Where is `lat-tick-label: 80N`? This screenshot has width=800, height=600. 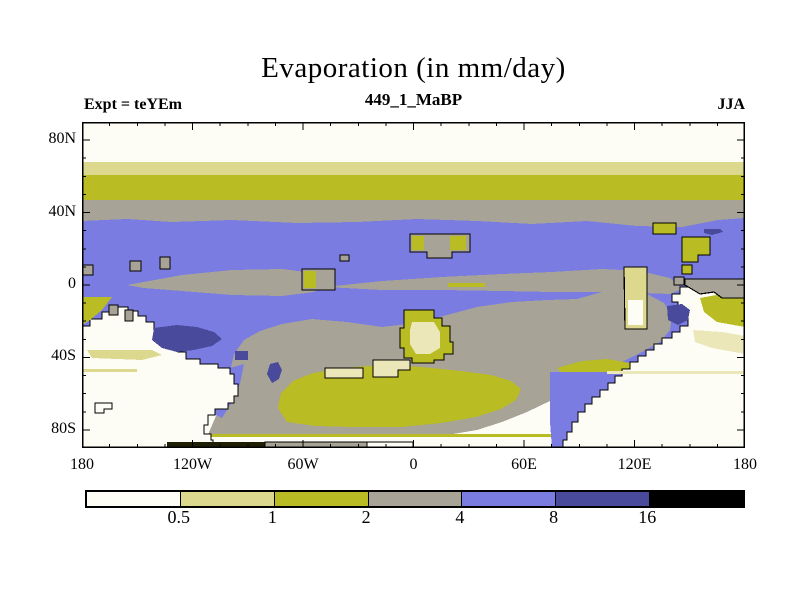
lat-tick-label: 80N is located at coordinates (62, 139).